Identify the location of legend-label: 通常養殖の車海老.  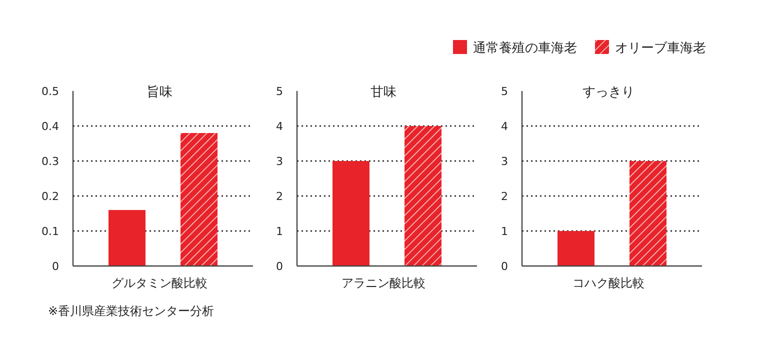
(525, 48).